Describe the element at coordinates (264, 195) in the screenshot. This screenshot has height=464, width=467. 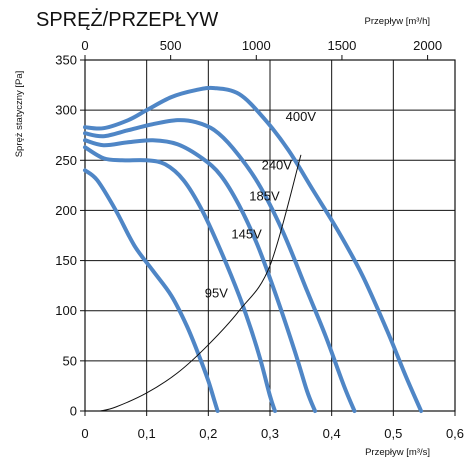
I see `curve-label-185v: 185V` at that location.